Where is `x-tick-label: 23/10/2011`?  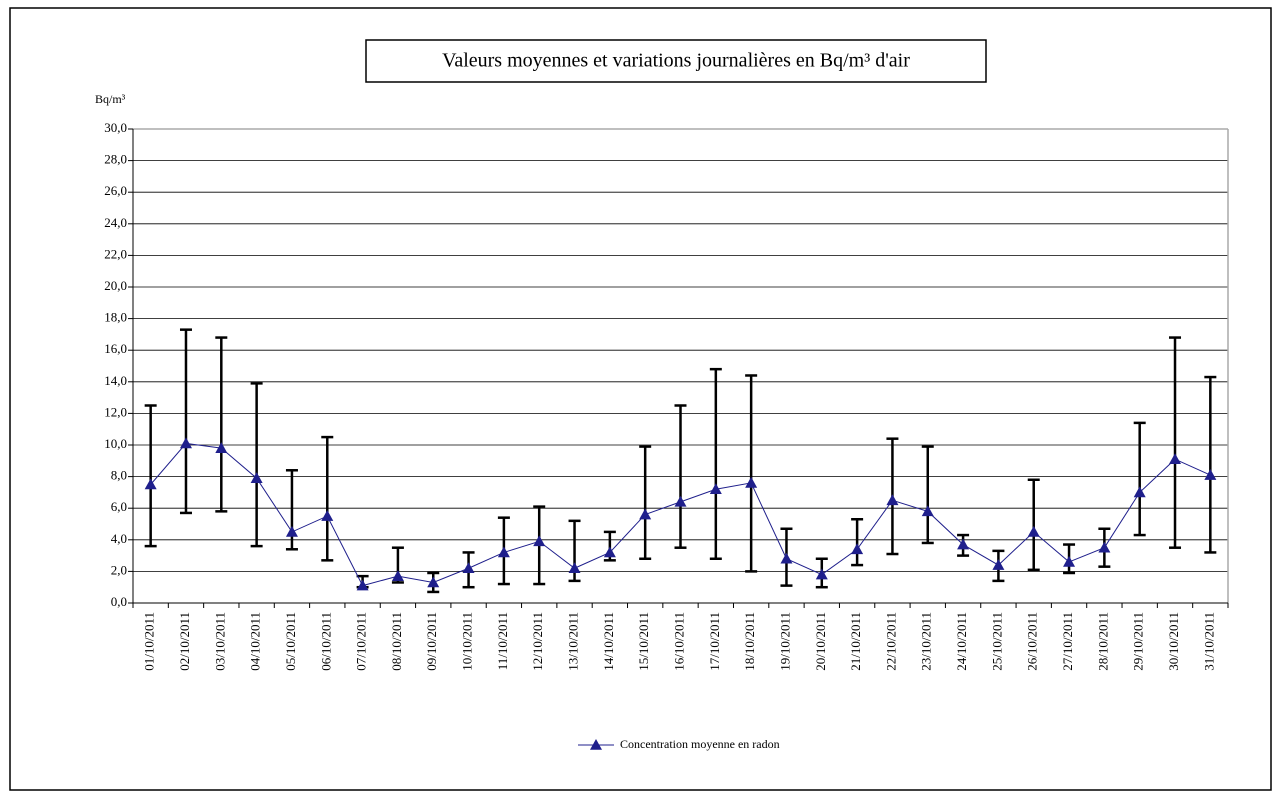
x-tick-label: 23/10/2011 is located at coordinates (926, 641).